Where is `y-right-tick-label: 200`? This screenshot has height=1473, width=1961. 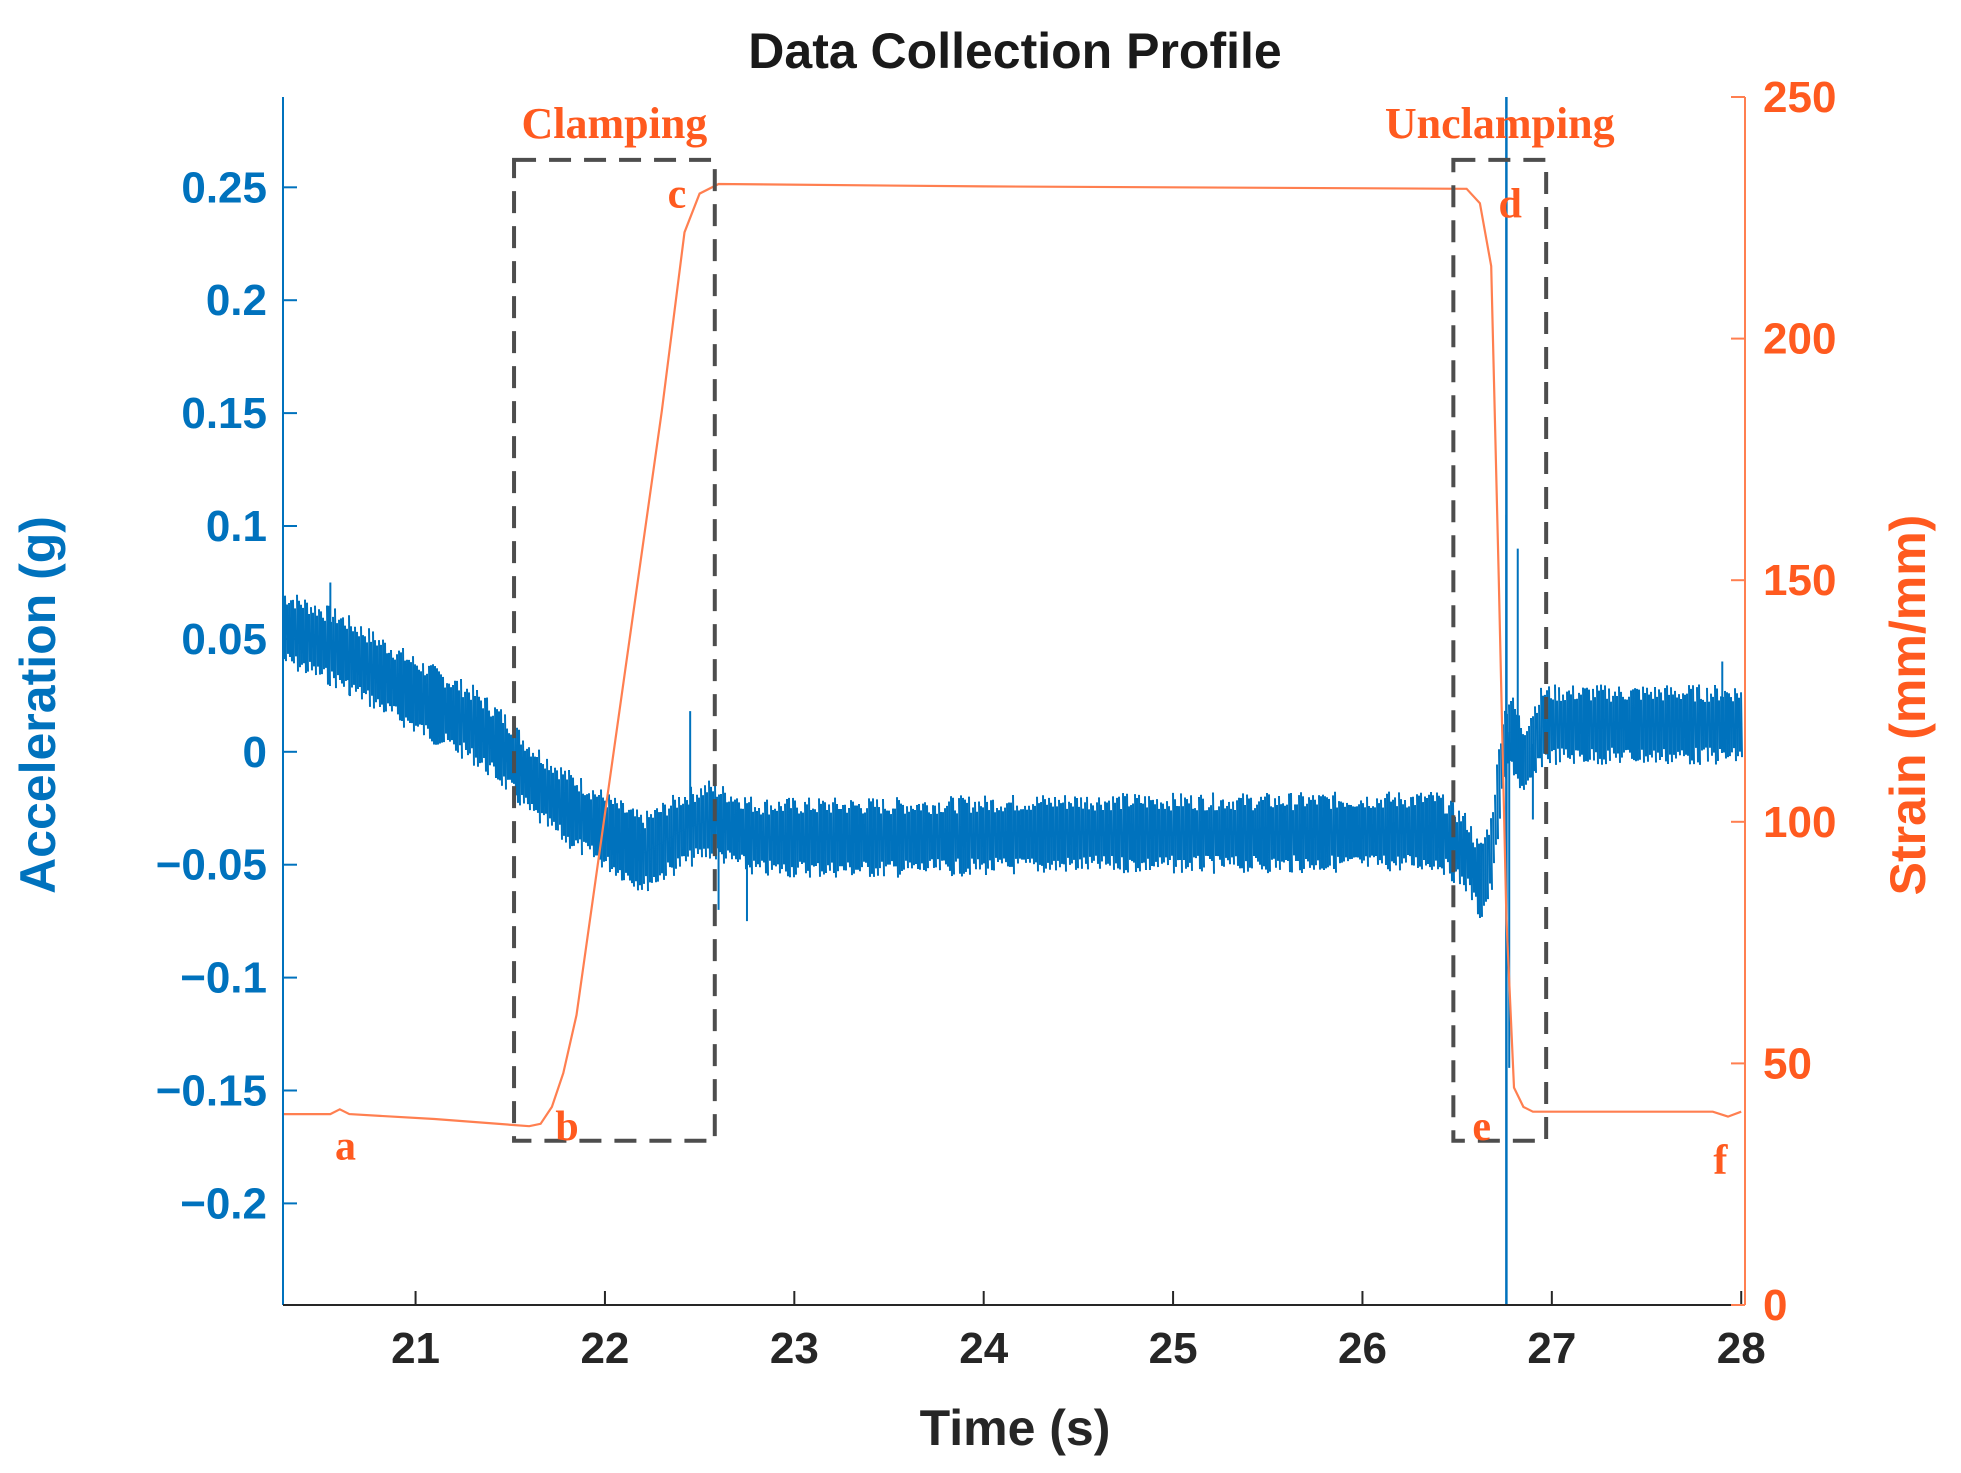 y-right-tick-label: 200 is located at coordinates (1799, 339).